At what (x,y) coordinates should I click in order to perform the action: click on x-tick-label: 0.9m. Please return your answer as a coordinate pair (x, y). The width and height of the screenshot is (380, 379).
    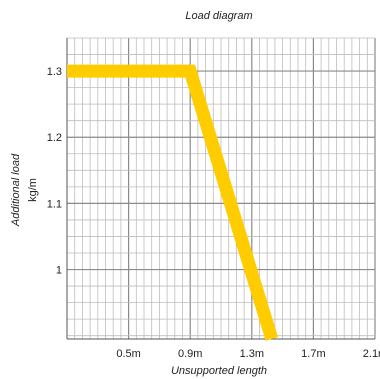
    Looking at the image, I should click on (190, 354).